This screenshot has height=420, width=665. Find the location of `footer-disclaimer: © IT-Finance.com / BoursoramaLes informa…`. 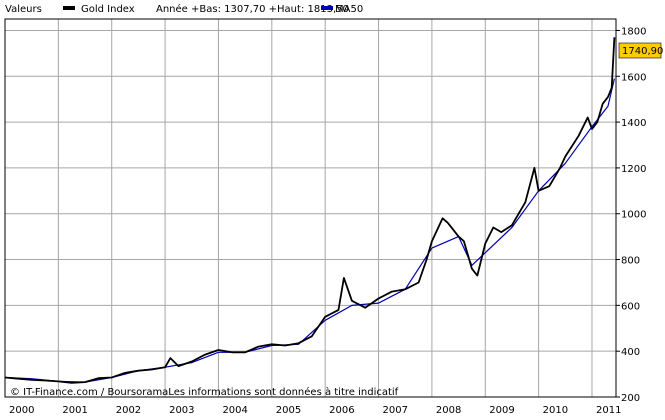

footer-disclaimer: © IT-Finance.com / BoursoramaLes informa… is located at coordinates (204, 392).